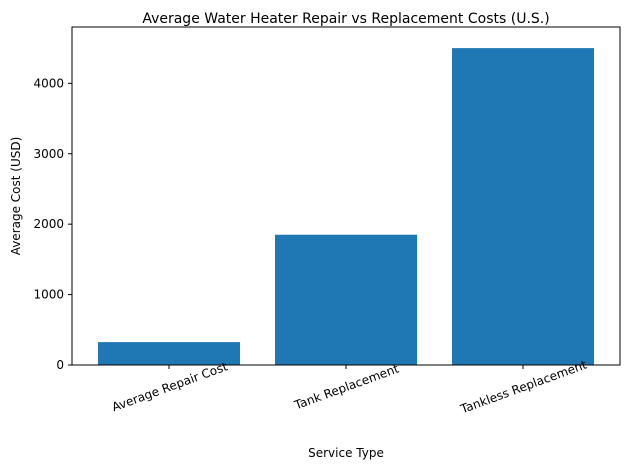 The height and width of the screenshot is (474, 630). What do you see at coordinates (170, 386) in the screenshot?
I see `x-tick-label: Average Repair Cost` at bounding box center [170, 386].